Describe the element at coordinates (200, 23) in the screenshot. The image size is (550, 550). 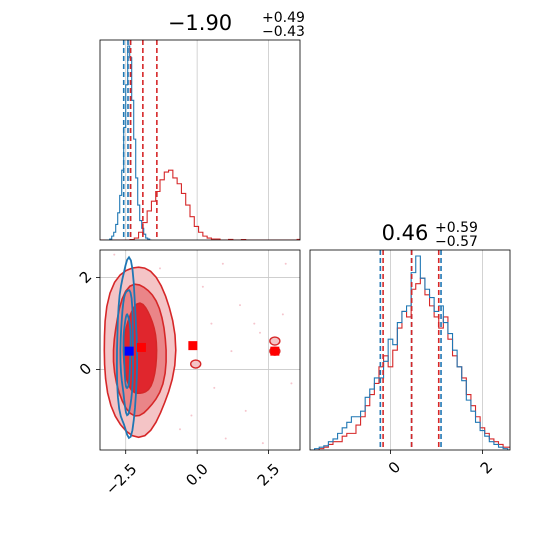
I see `hist1-title: −1.90` at that location.